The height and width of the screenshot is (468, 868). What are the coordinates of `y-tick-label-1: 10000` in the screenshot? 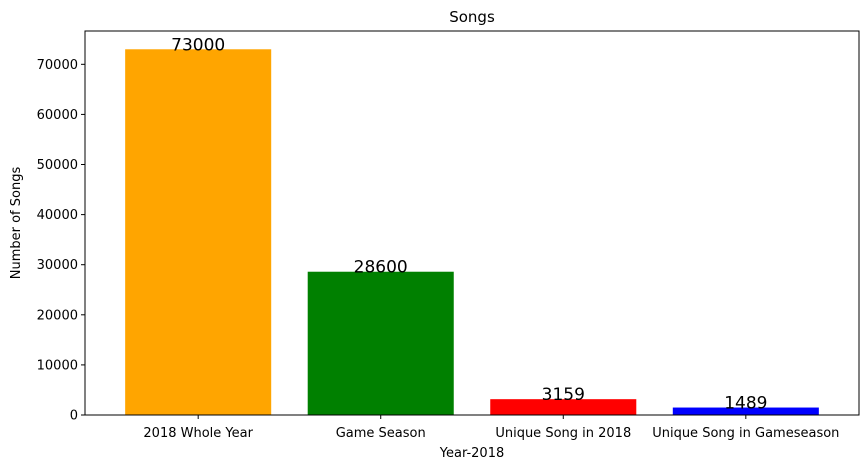 It's located at (57, 365).